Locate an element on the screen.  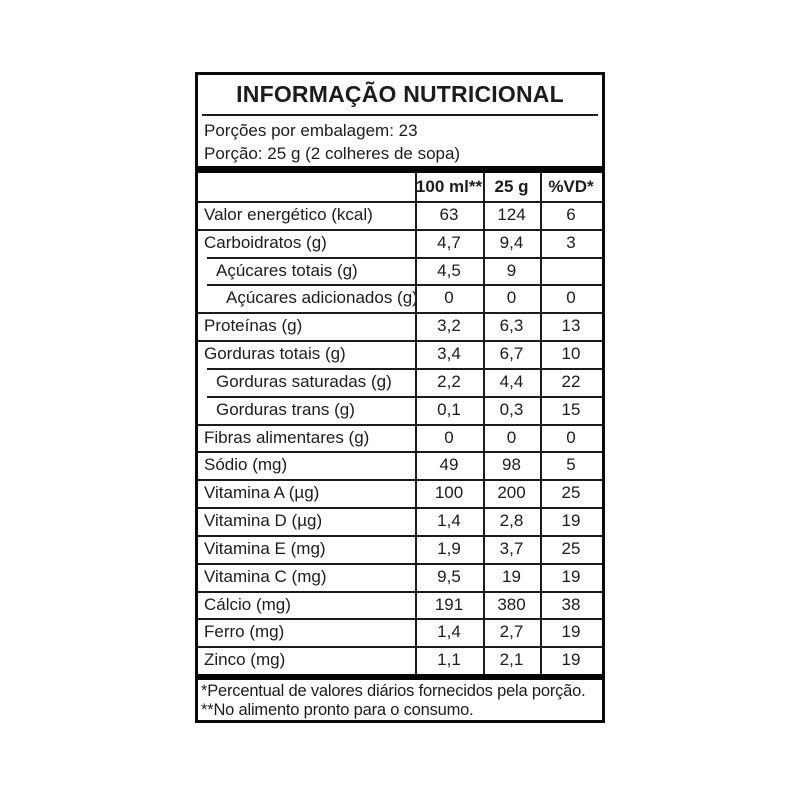
column-header-empty is located at coordinates (306, 187).